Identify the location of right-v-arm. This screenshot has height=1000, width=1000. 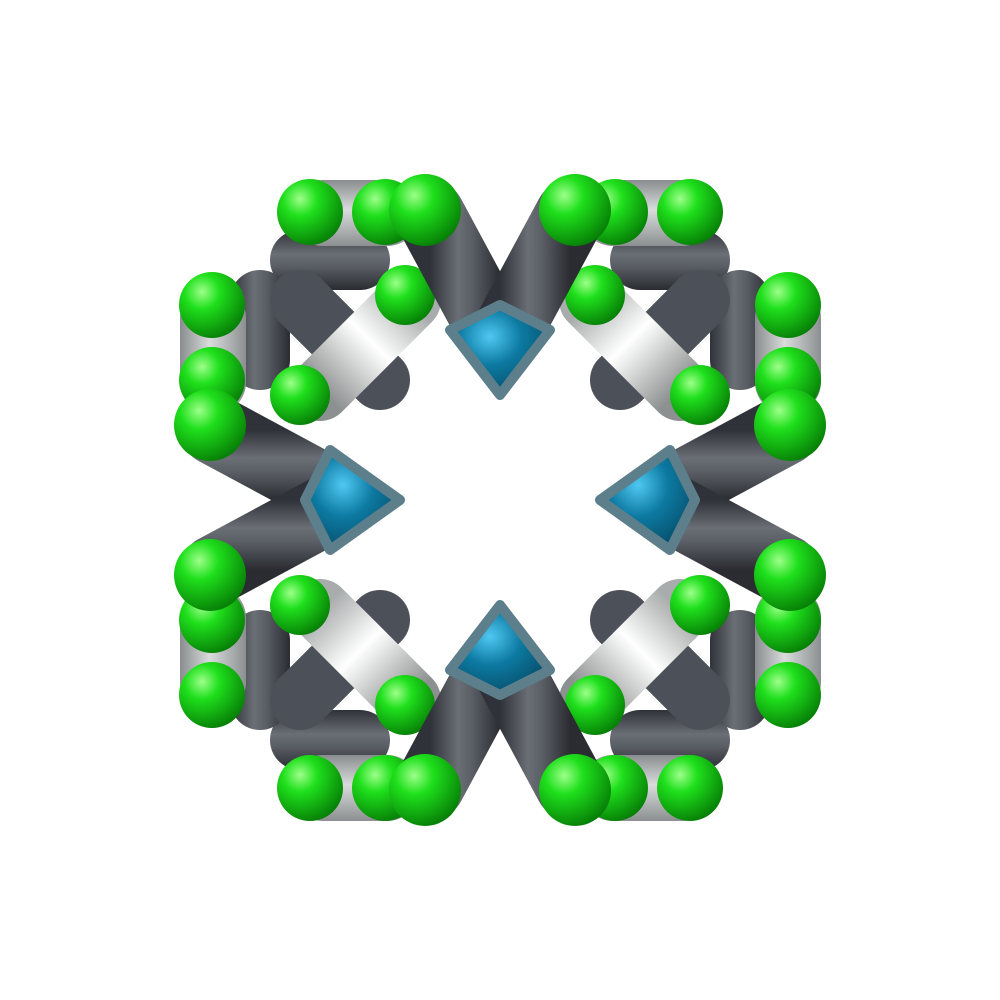
(710, 500).